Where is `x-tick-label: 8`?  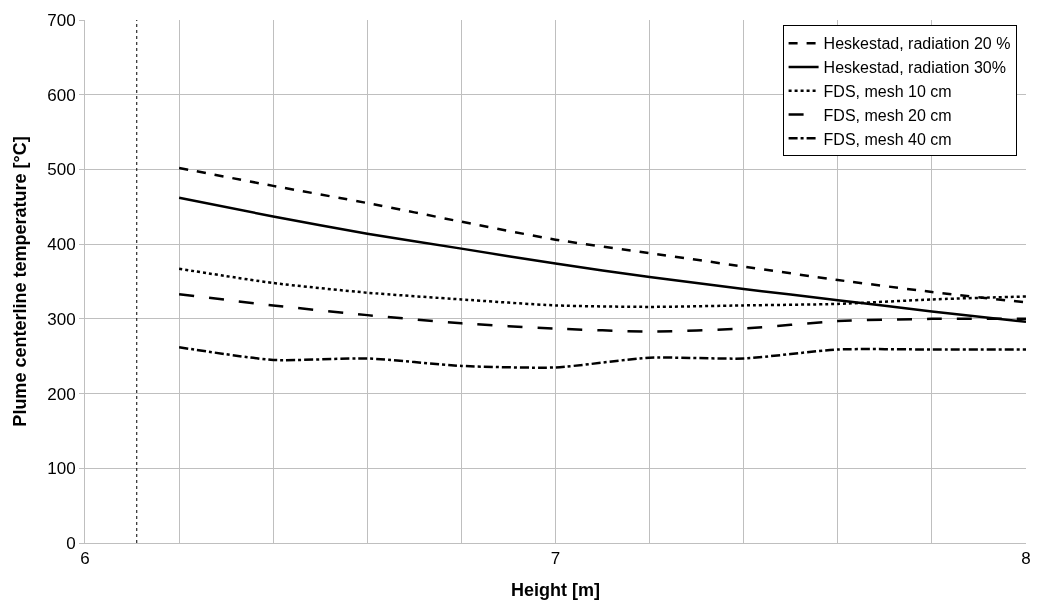
x-tick-label: 8 is located at coordinates (1026, 559).